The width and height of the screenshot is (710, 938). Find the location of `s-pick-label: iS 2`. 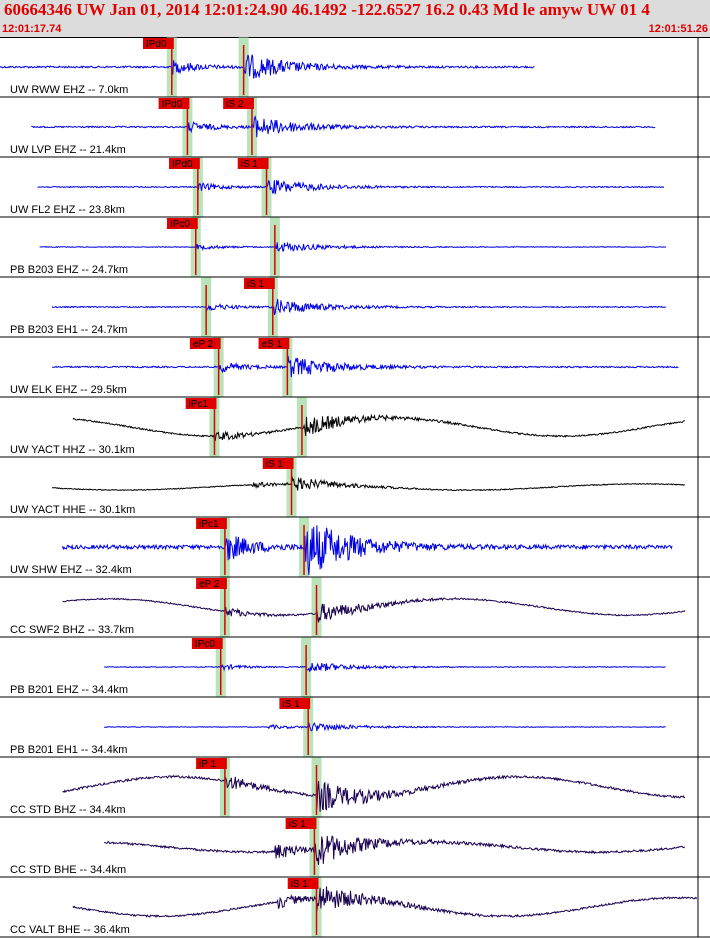

s-pick-label: iS 2 is located at coordinates (235, 104).